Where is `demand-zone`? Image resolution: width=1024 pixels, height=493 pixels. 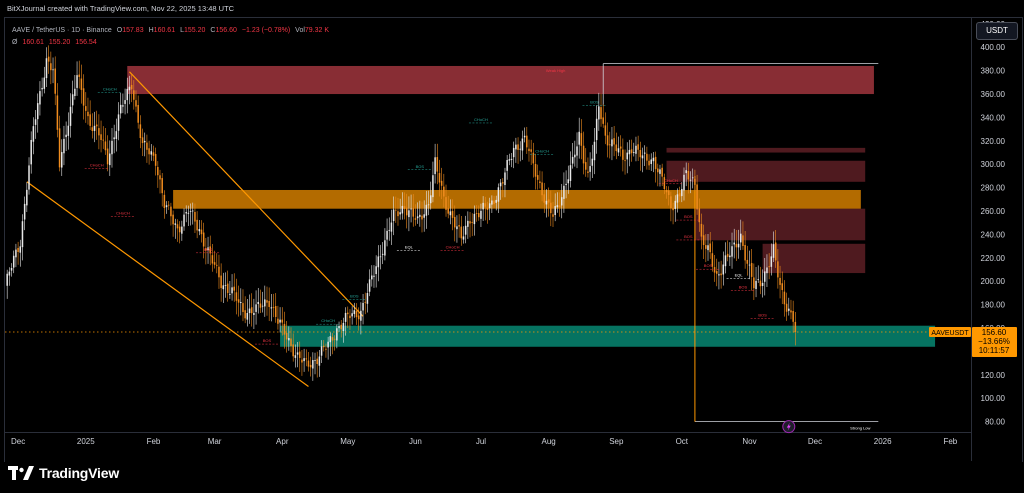
demand-zone is located at coordinates (608, 336).